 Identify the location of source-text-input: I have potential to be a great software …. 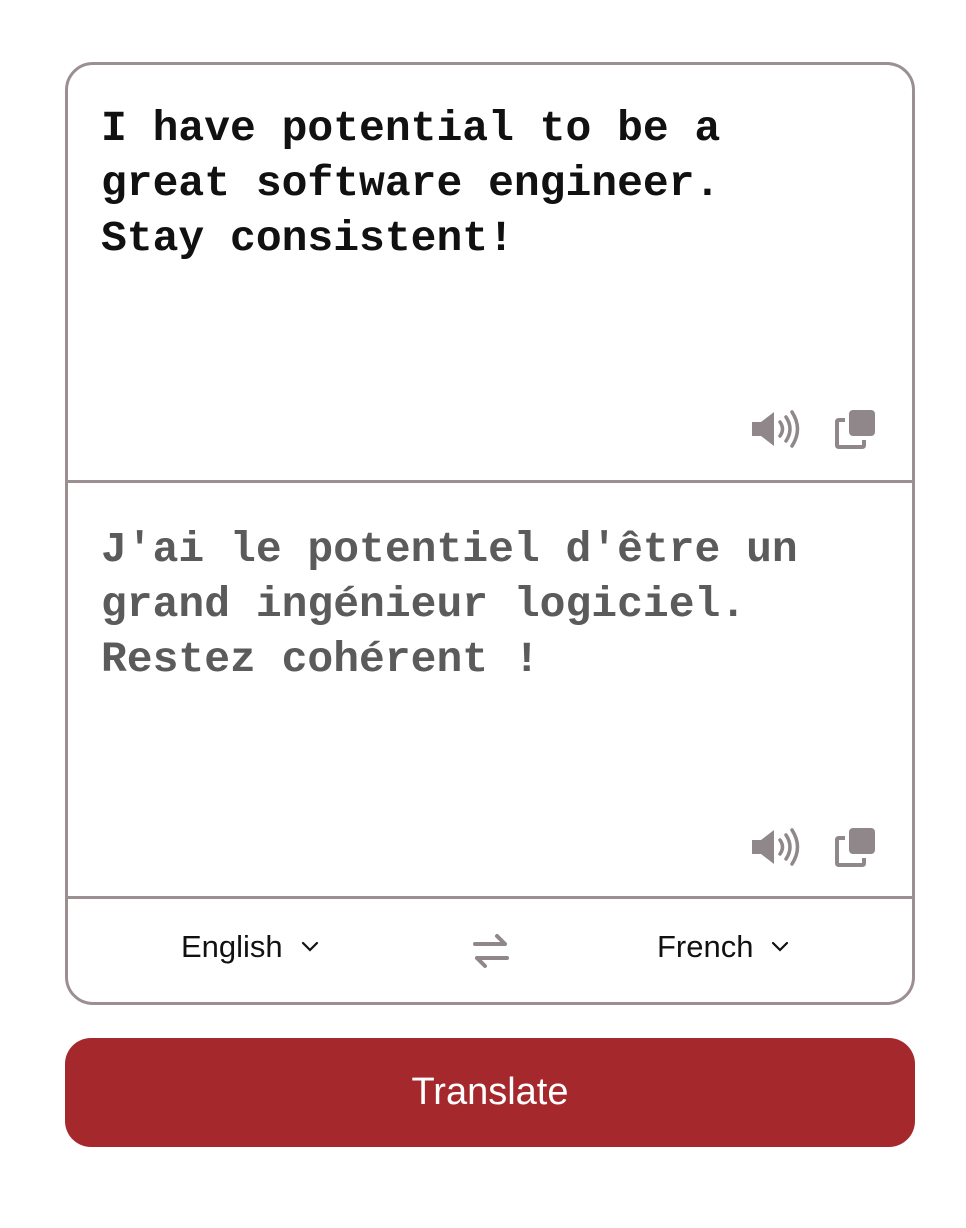
(496, 183).